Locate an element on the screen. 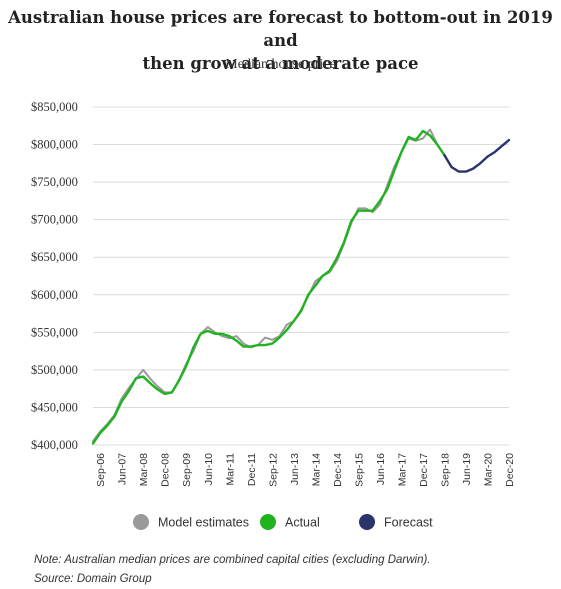  y-tick-label-2: $500,000 is located at coordinates (54, 370).